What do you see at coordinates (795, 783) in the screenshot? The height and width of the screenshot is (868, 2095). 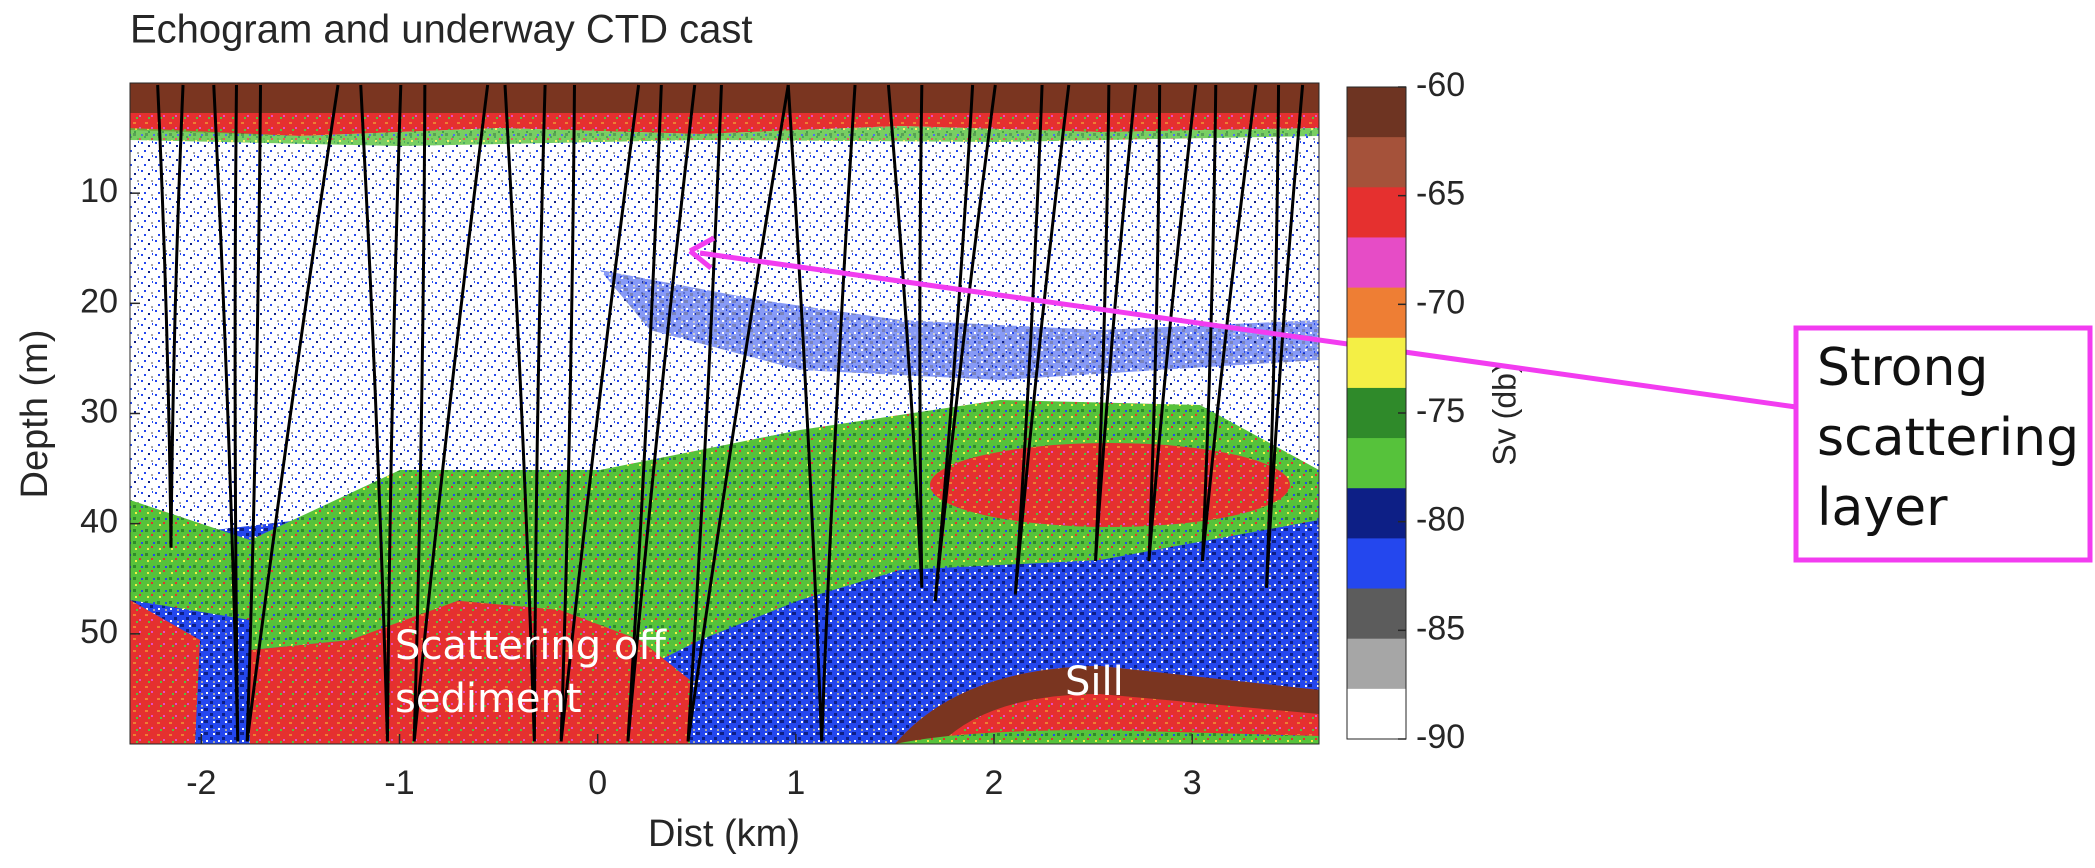 I see `x-tick-label: 1` at bounding box center [795, 783].